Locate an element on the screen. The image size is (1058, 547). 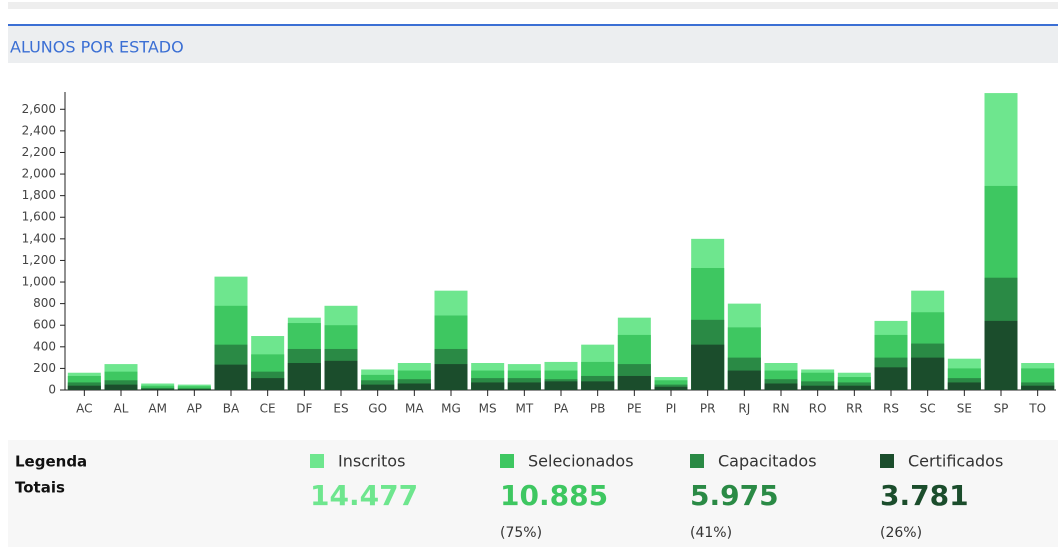
header-line is located at coordinates (533, 25).